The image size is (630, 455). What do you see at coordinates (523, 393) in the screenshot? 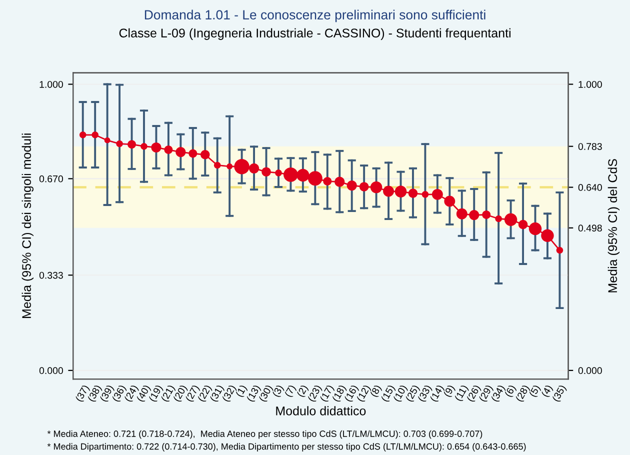
I see `x-tick-label: (28)` at bounding box center [523, 393].